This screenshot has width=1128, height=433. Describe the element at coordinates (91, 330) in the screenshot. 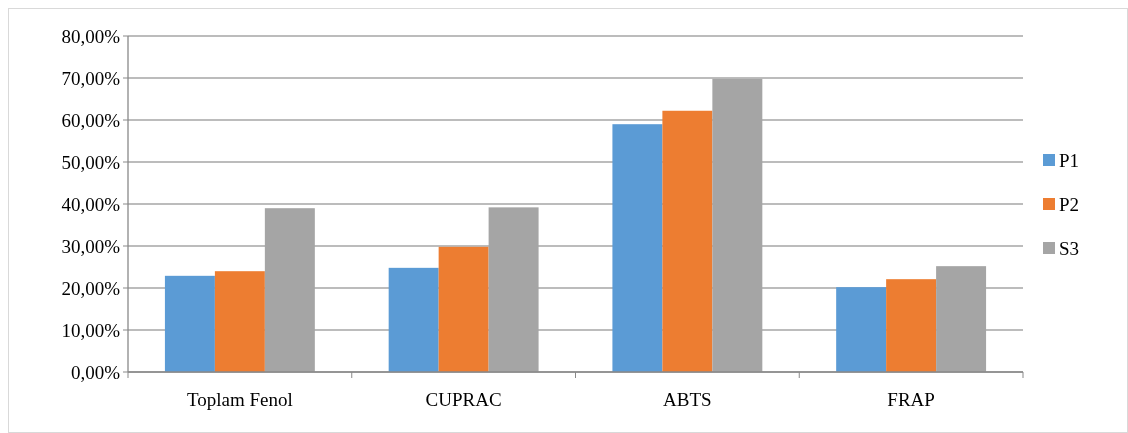

I see `y-tick-label: 10,00%` at that location.